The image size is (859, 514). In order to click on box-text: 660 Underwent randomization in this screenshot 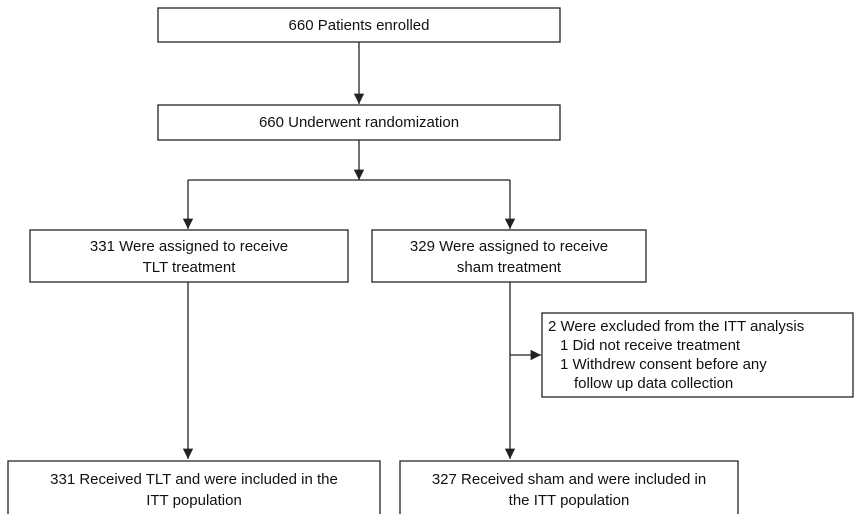, I will do `click(359, 122)`.